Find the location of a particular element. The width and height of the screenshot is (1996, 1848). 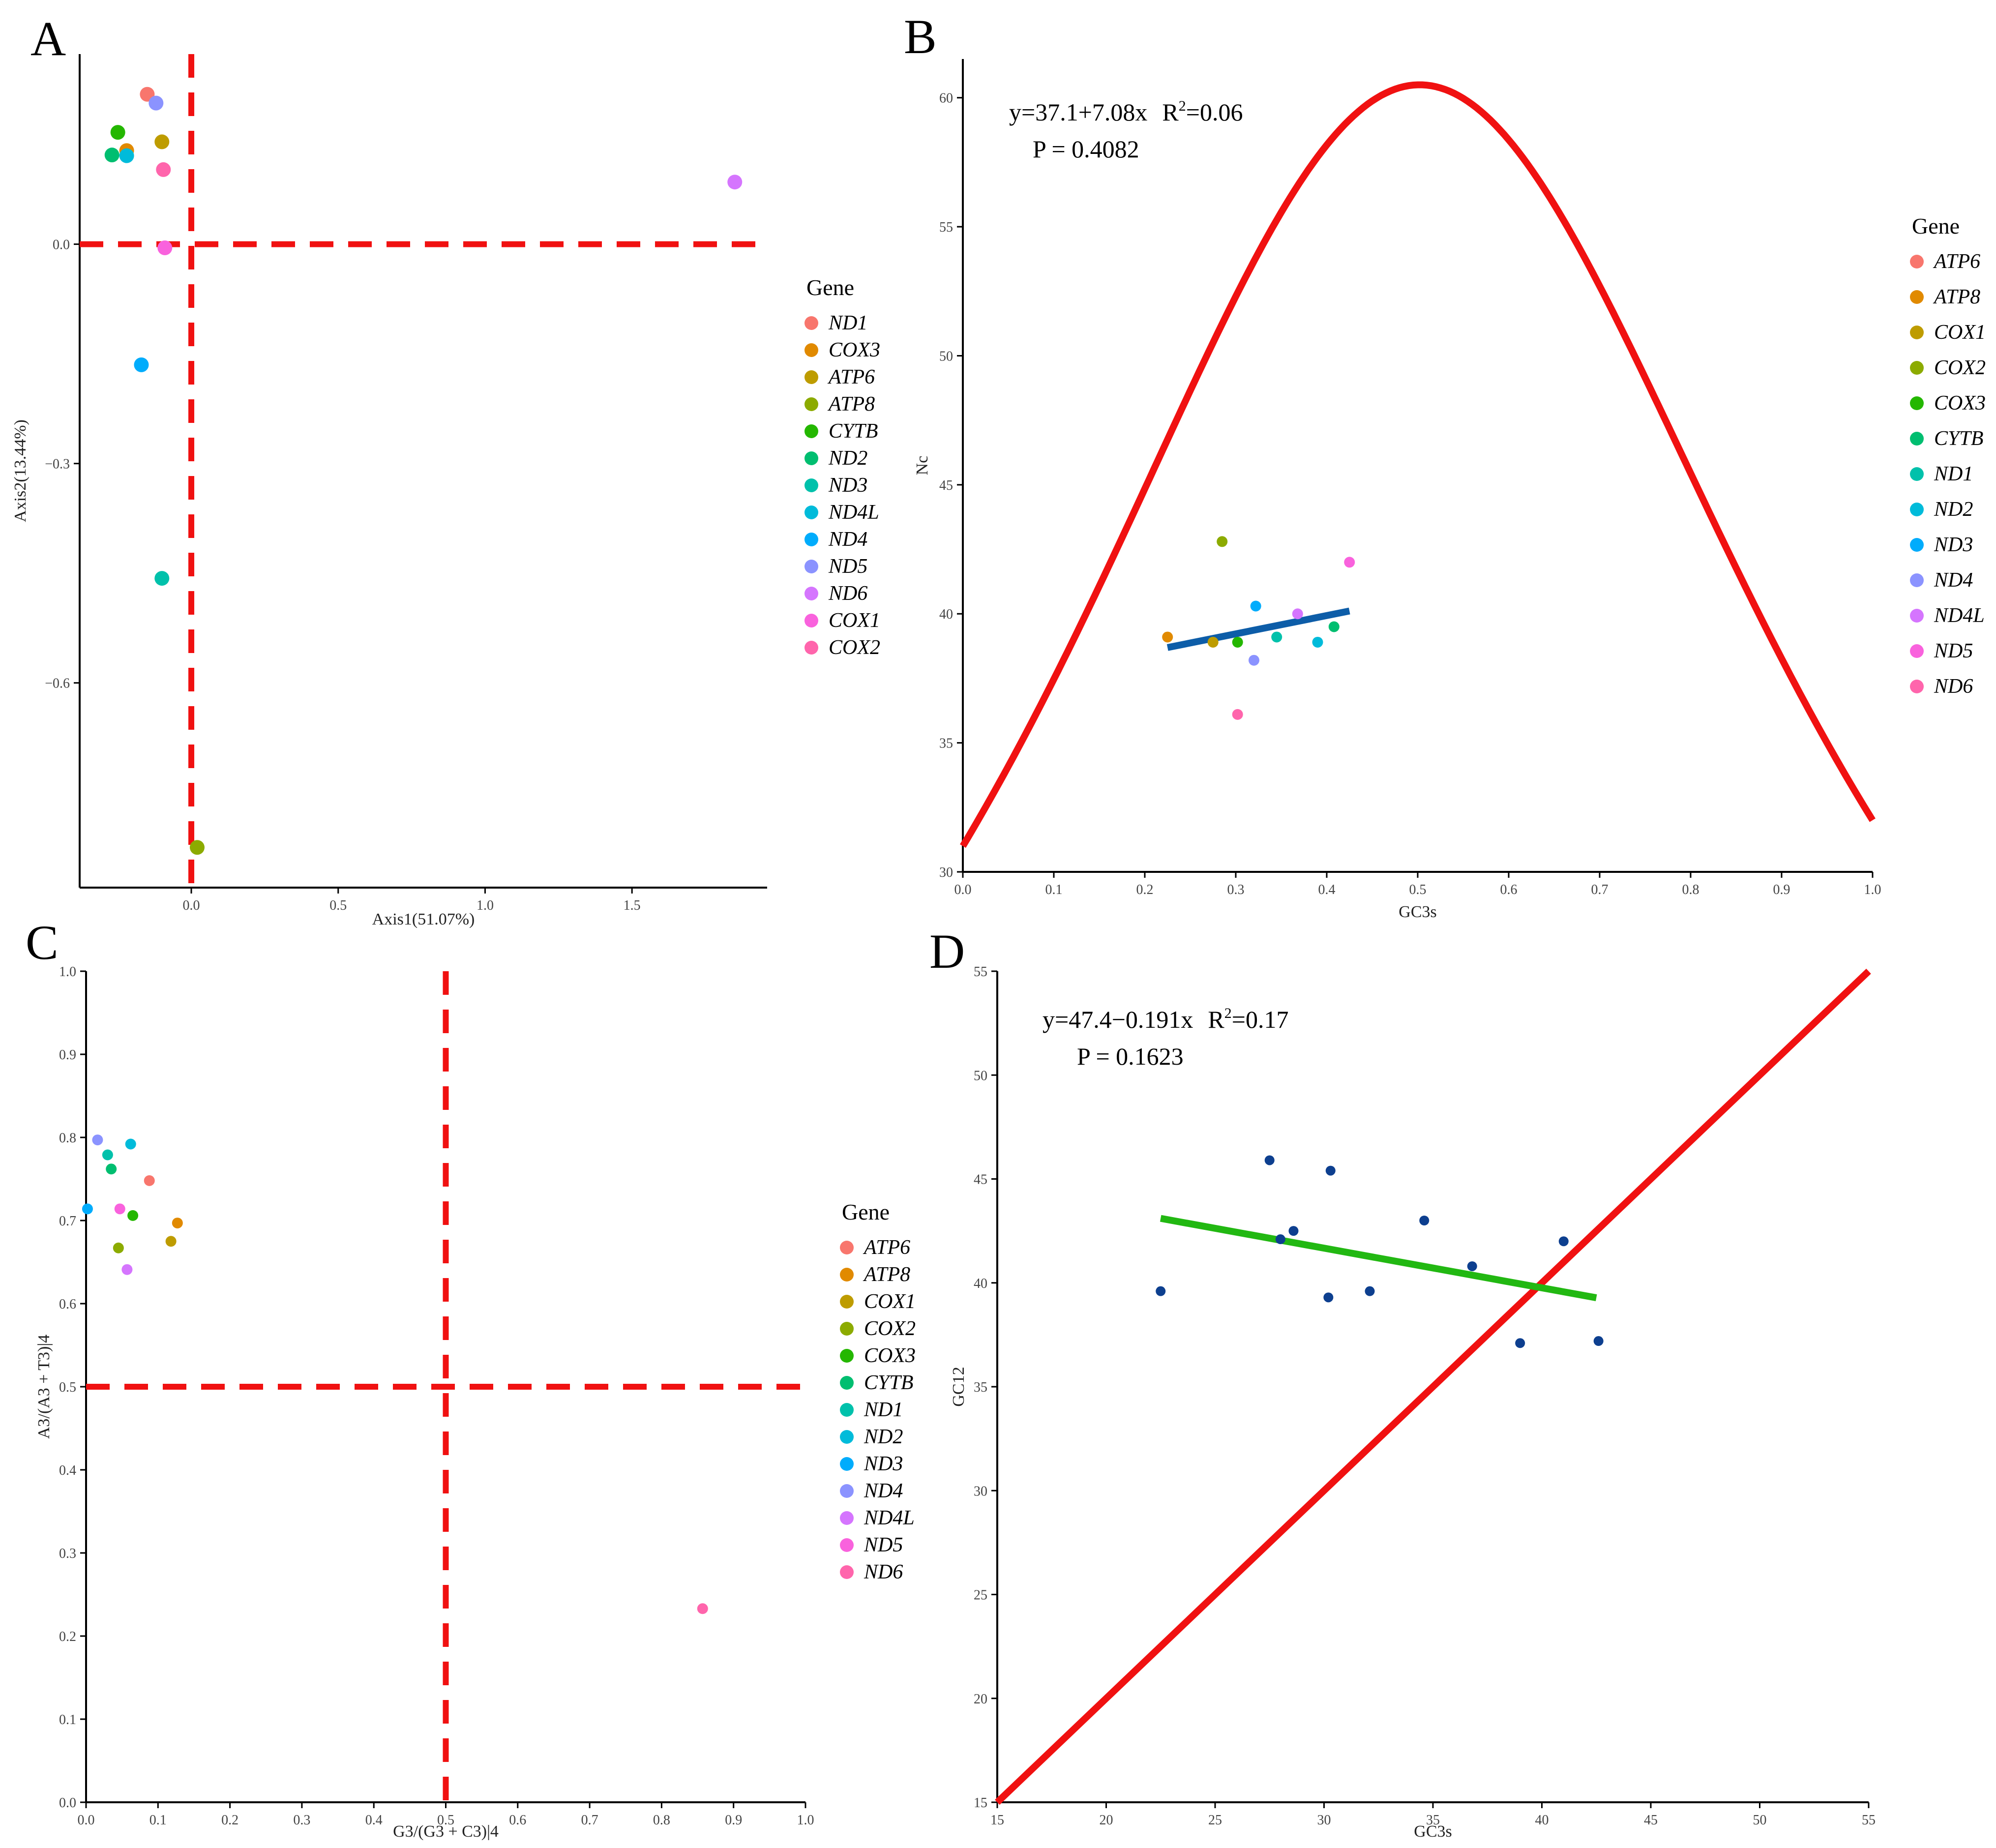

panel-d-x-tick-label: 30 is located at coordinates (1324, 1820).